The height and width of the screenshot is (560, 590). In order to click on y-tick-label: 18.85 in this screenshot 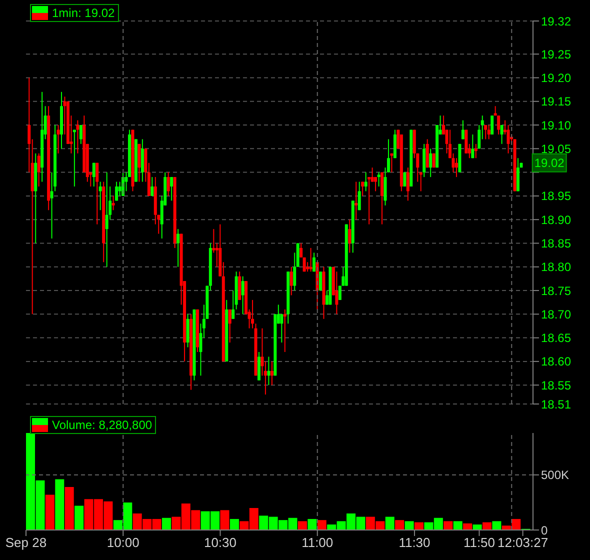, I will do `click(556, 243)`.